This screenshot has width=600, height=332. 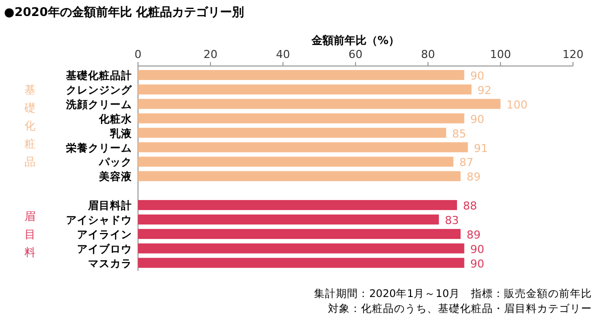 What do you see at coordinates (115, 162) in the screenshot?
I see `y-tick-label: パック` at bounding box center [115, 162].